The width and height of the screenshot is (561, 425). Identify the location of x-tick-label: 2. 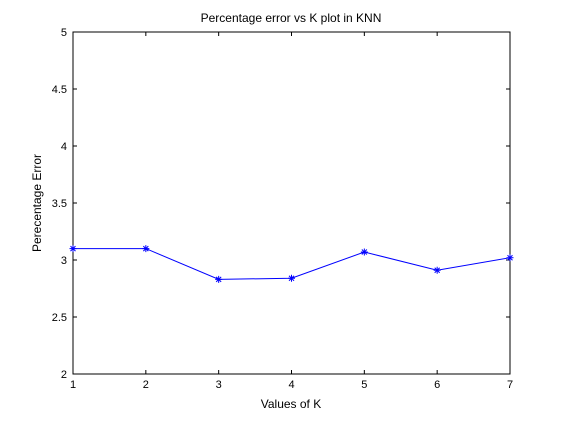
(146, 385).